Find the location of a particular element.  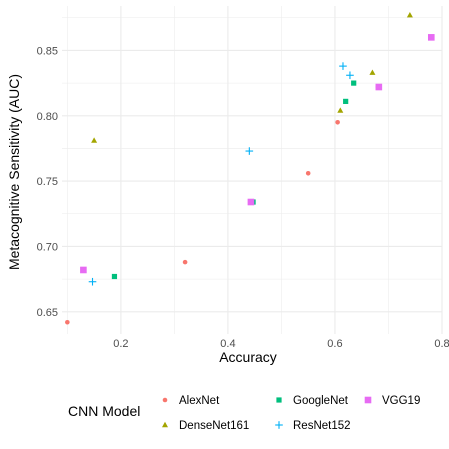

y-axis-ticks: 0.65 0.70 0.75 0.80 0.85 is located at coordinates (47, 181).